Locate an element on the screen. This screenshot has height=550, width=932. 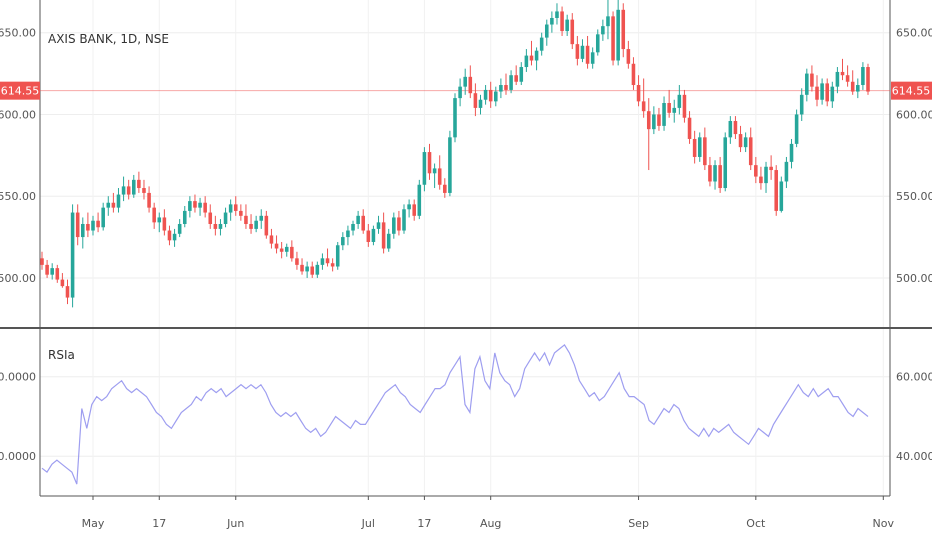
x-tick-label-2: Jun is located at coordinates (235, 523).